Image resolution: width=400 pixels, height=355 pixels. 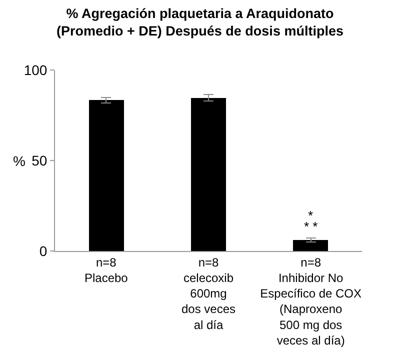 I want to click on chart-title: % Agregación plaquetaria a Araquidonato (Promedio + DE) Después de dosis múltiples, so click(x=200, y=22).